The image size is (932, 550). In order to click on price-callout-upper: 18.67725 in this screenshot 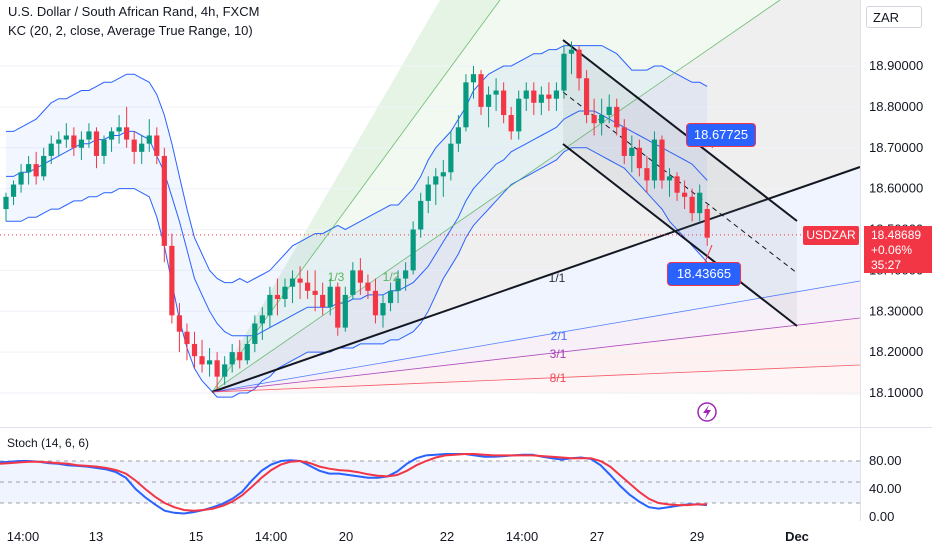, I will do `click(721, 135)`.